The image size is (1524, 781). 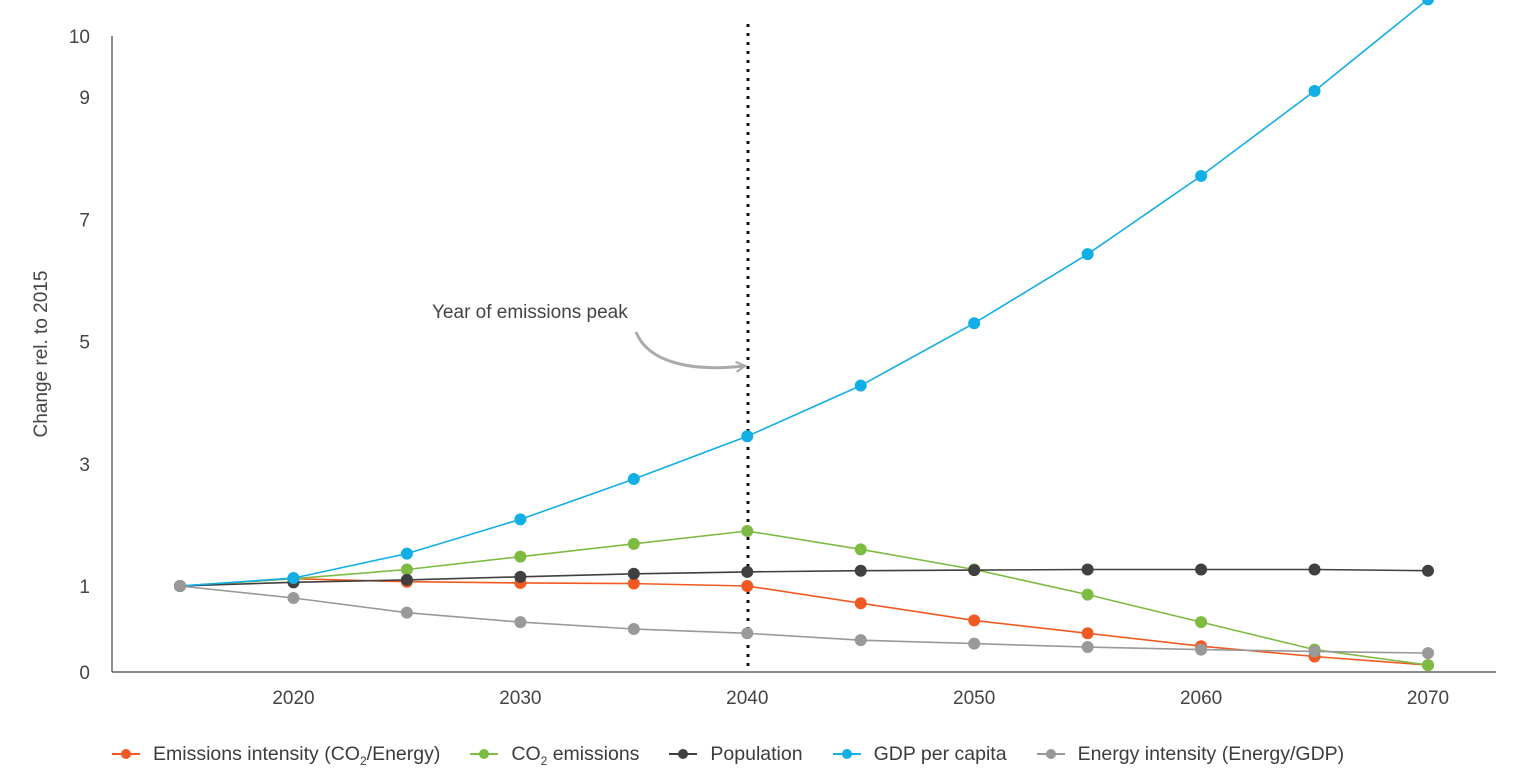 I want to click on y-tick-label: 5, so click(x=84, y=343).